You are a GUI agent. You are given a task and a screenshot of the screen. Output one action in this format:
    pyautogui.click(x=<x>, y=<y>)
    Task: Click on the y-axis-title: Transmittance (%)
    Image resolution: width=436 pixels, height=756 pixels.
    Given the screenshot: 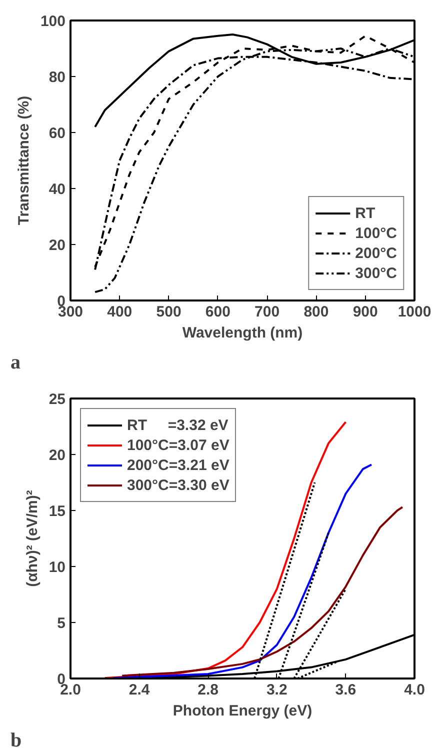 What is the action you would take?
    pyautogui.click(x=23, y=161)
    